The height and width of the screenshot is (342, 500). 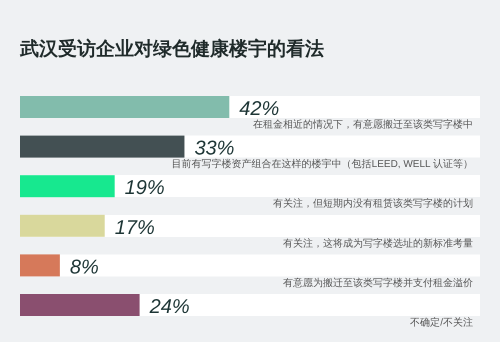 What do you see at coordinates (378, 282) in the screenshot?
I see `y-tick-label: 有意愿为搬迁至该类写字楼并支付租金溢价` at bounding box center [378, 282].